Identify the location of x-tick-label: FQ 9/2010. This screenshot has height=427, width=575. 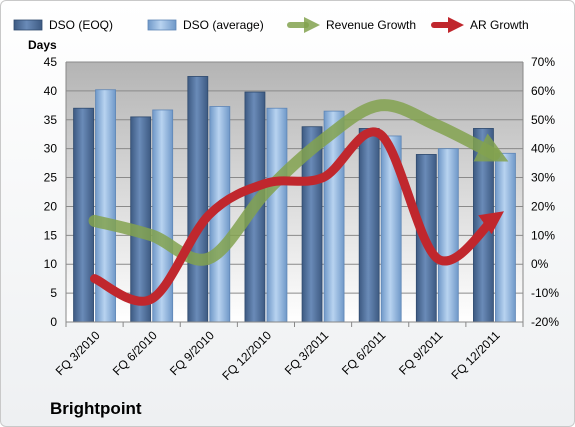
(192, 353).